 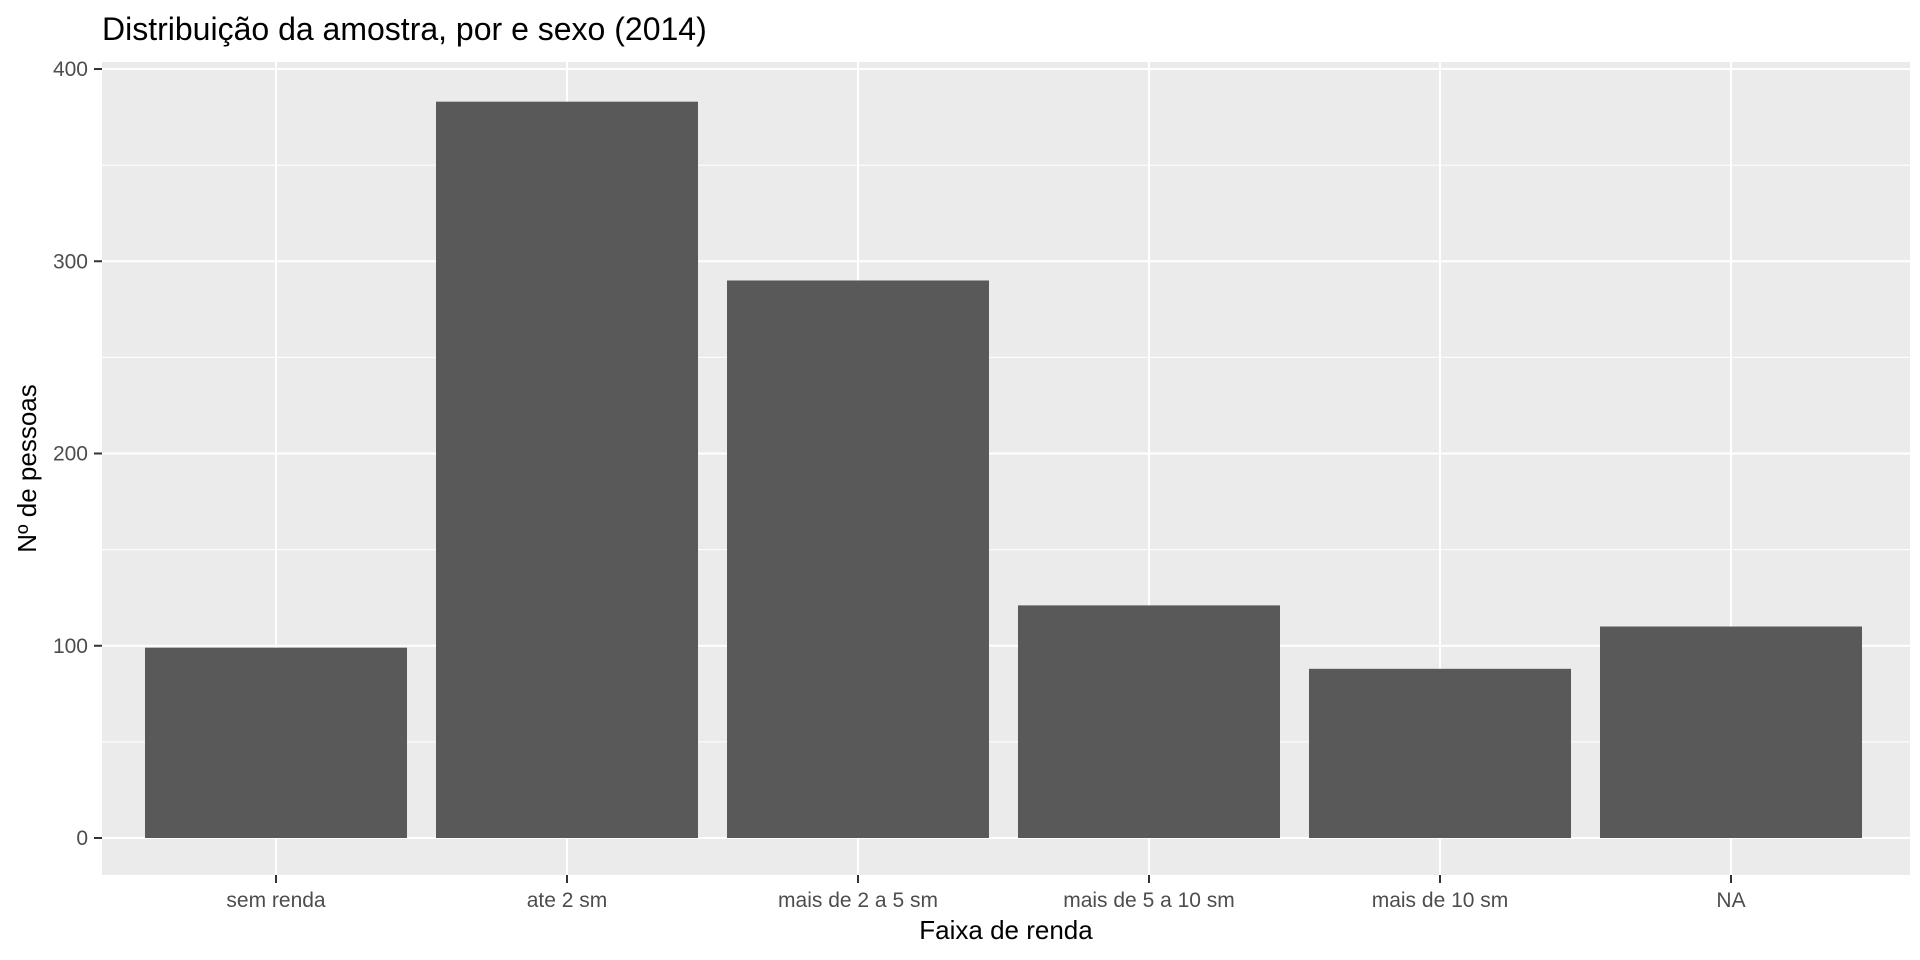 What do you see at coordinates (567, 900) in the screenshot?
I see `x-tick-label: ate 2 sm` at bounding box center [567, 900].